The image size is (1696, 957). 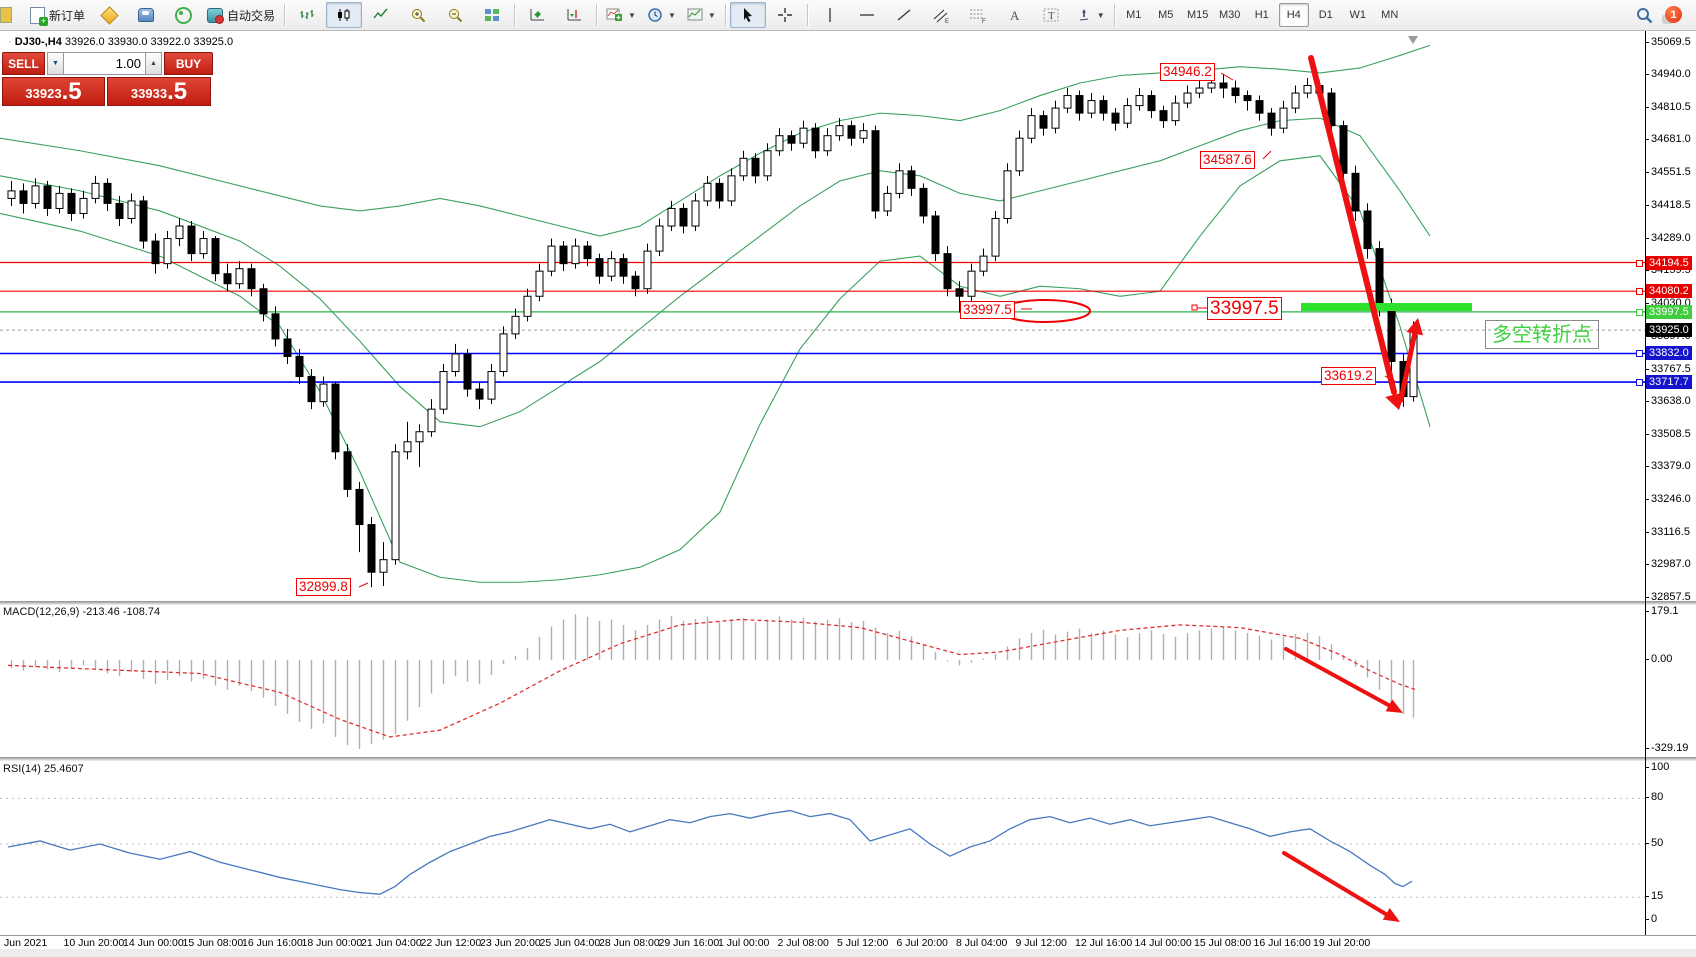 I want to click on text-label-button: T, so click(x=1052, y=15).